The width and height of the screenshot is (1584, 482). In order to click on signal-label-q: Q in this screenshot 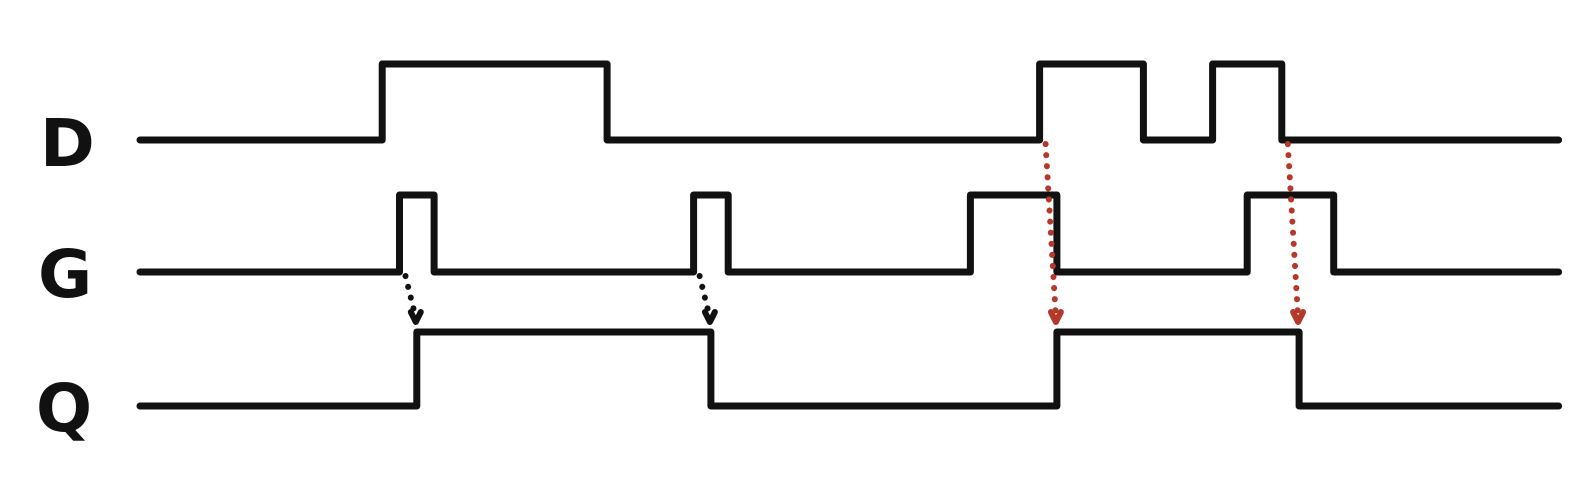, I will do `click(64, 408)`.